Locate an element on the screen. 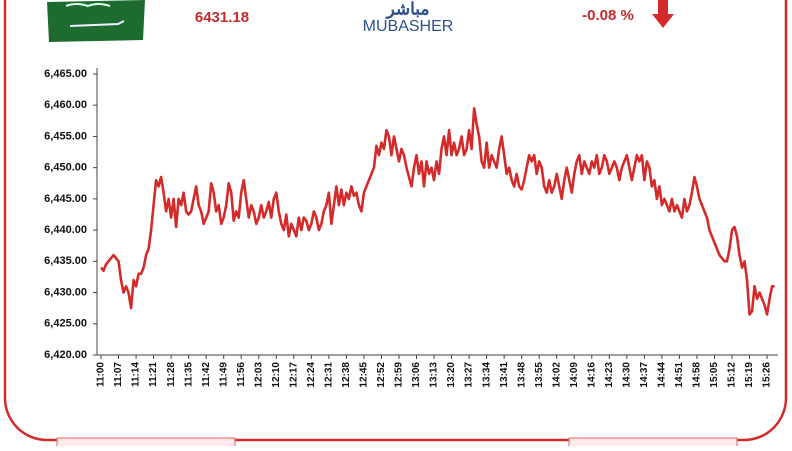  x-tick-label: 13:55 is located at coordinates (539, 375).